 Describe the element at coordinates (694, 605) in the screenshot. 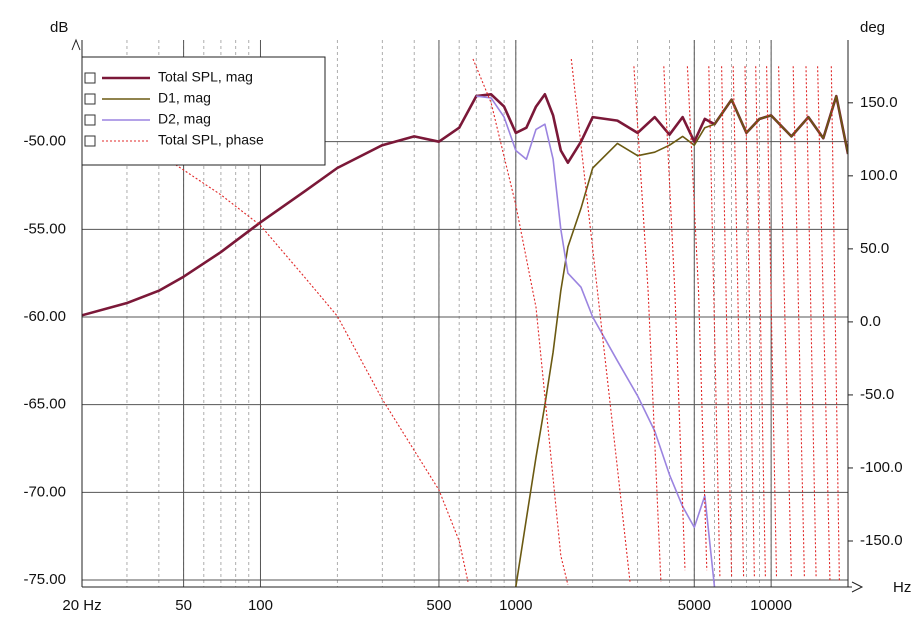

I see `x-tick-label: 5000` at that location.